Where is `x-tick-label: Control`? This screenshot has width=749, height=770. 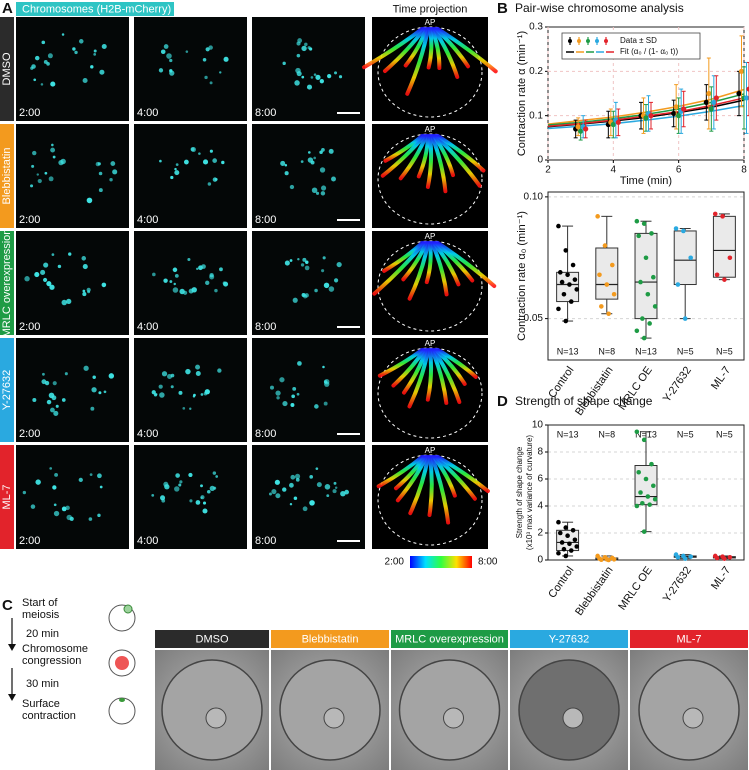
x-tick-label: Control is located at coordinates (561, 583).